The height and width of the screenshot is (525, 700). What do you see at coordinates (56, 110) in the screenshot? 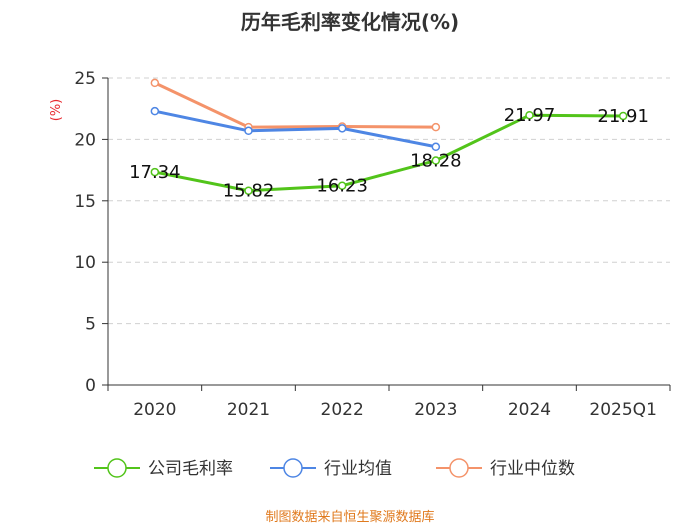
I see `y-axis-label: (%)` at bounding box center [56, 110].